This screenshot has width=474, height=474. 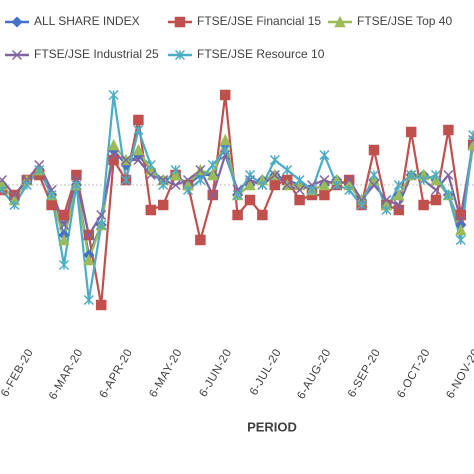 What do you see at coordinates (266, 372) in the screenshot?
I see `x-tick-label: 6-JUL-20` at bounding box center [266, 372].